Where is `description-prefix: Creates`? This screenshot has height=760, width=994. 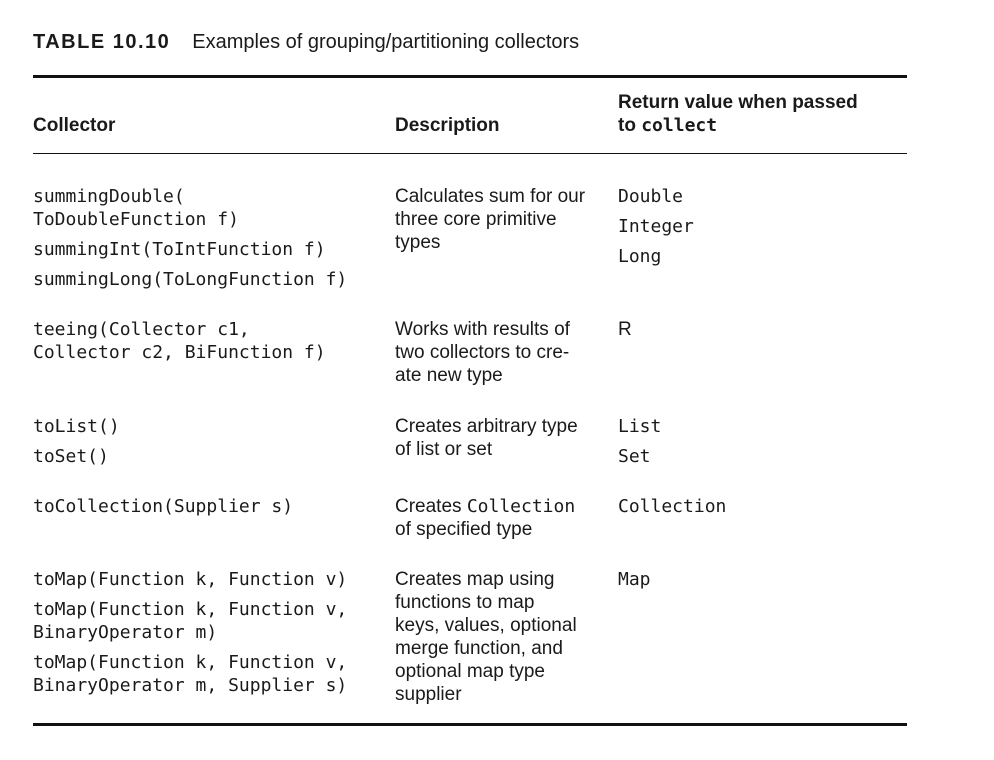 description-prefix: Creates is located at coordinates (431, 506).